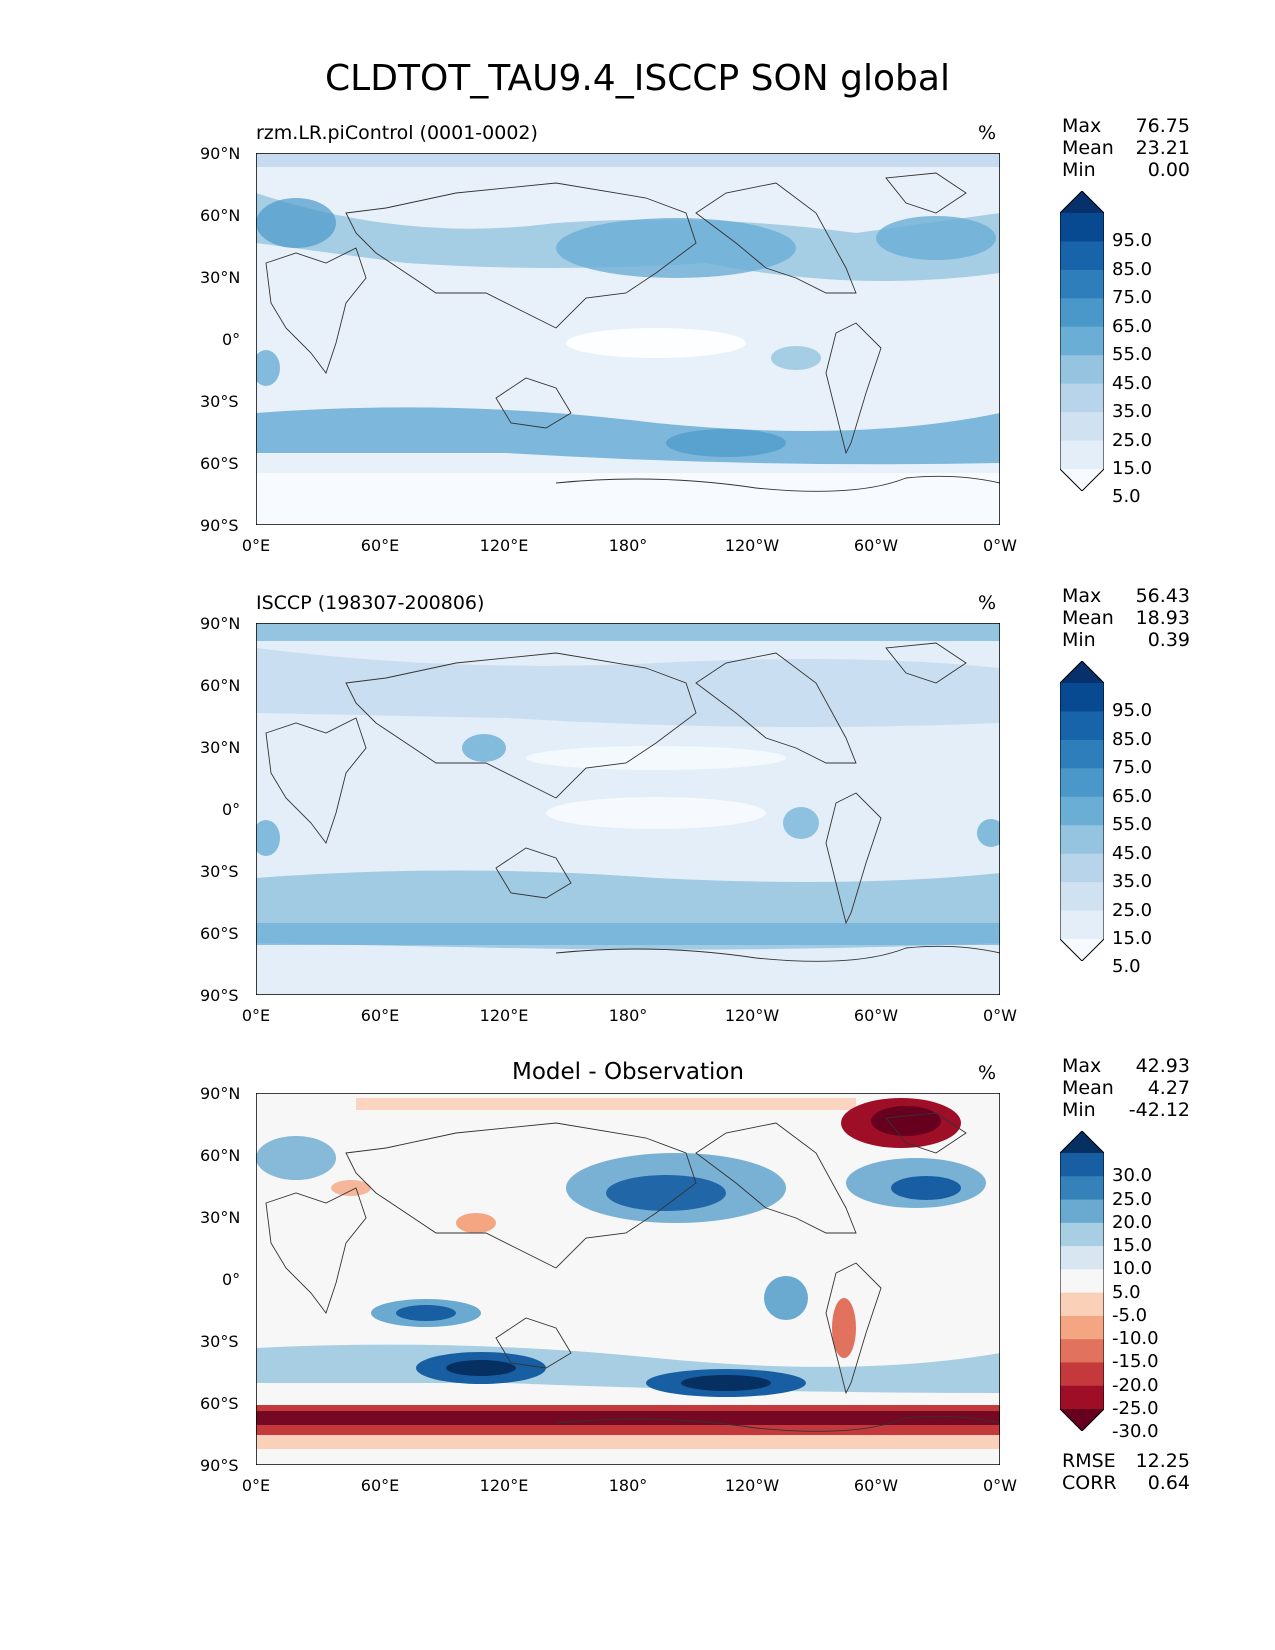 The image size is (1275, 1650). Describe the element at coordinates (1162, 596) in the screenshot. I see `stat-value: 56.43` at that location.